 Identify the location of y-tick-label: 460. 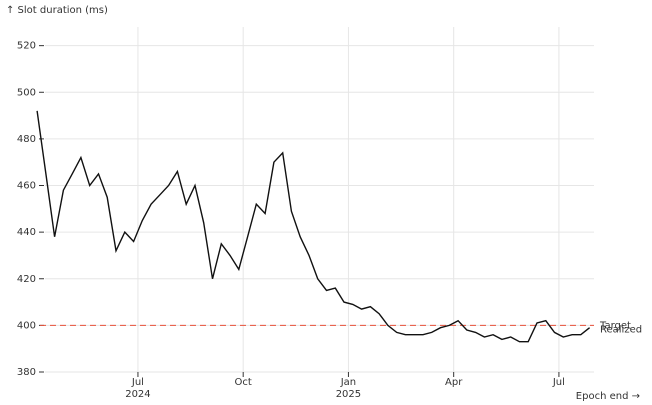
(26, 186).